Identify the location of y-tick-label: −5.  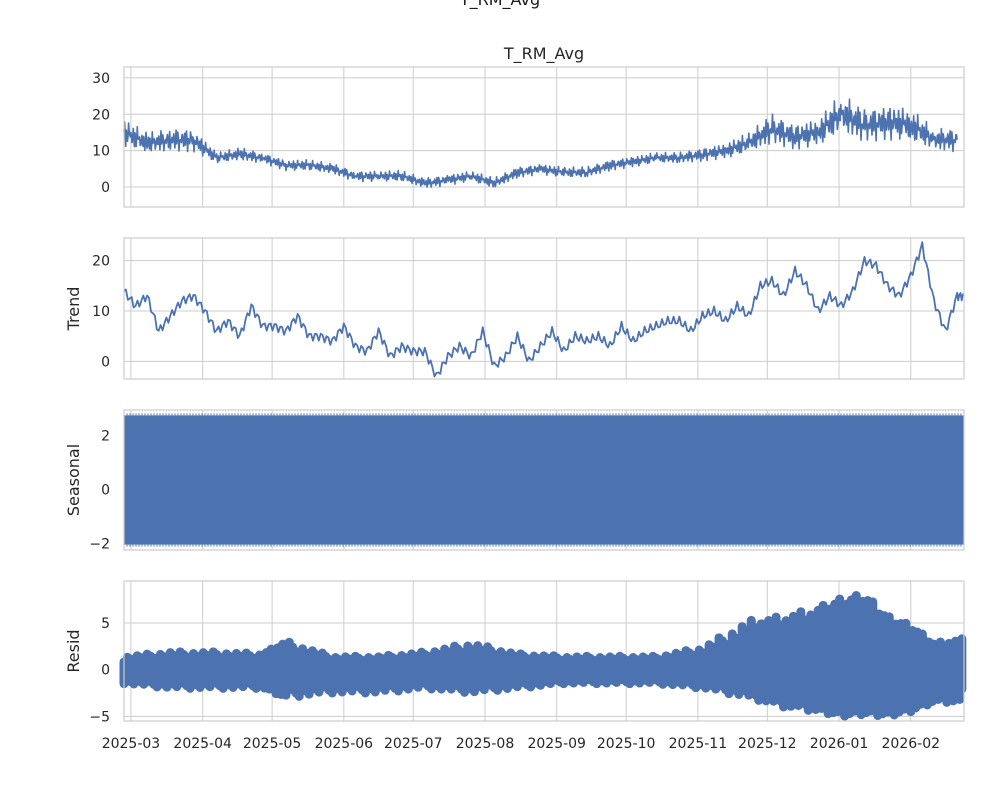
(99, 717).